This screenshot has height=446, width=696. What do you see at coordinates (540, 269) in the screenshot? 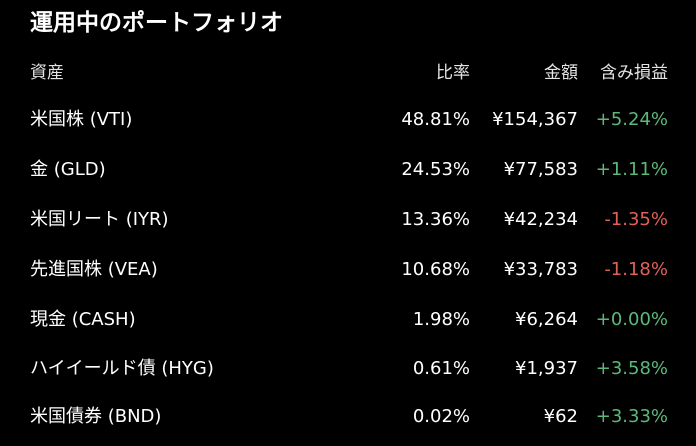
I see `asset-amount: ¥33,783` at bounding box center [540, 269].